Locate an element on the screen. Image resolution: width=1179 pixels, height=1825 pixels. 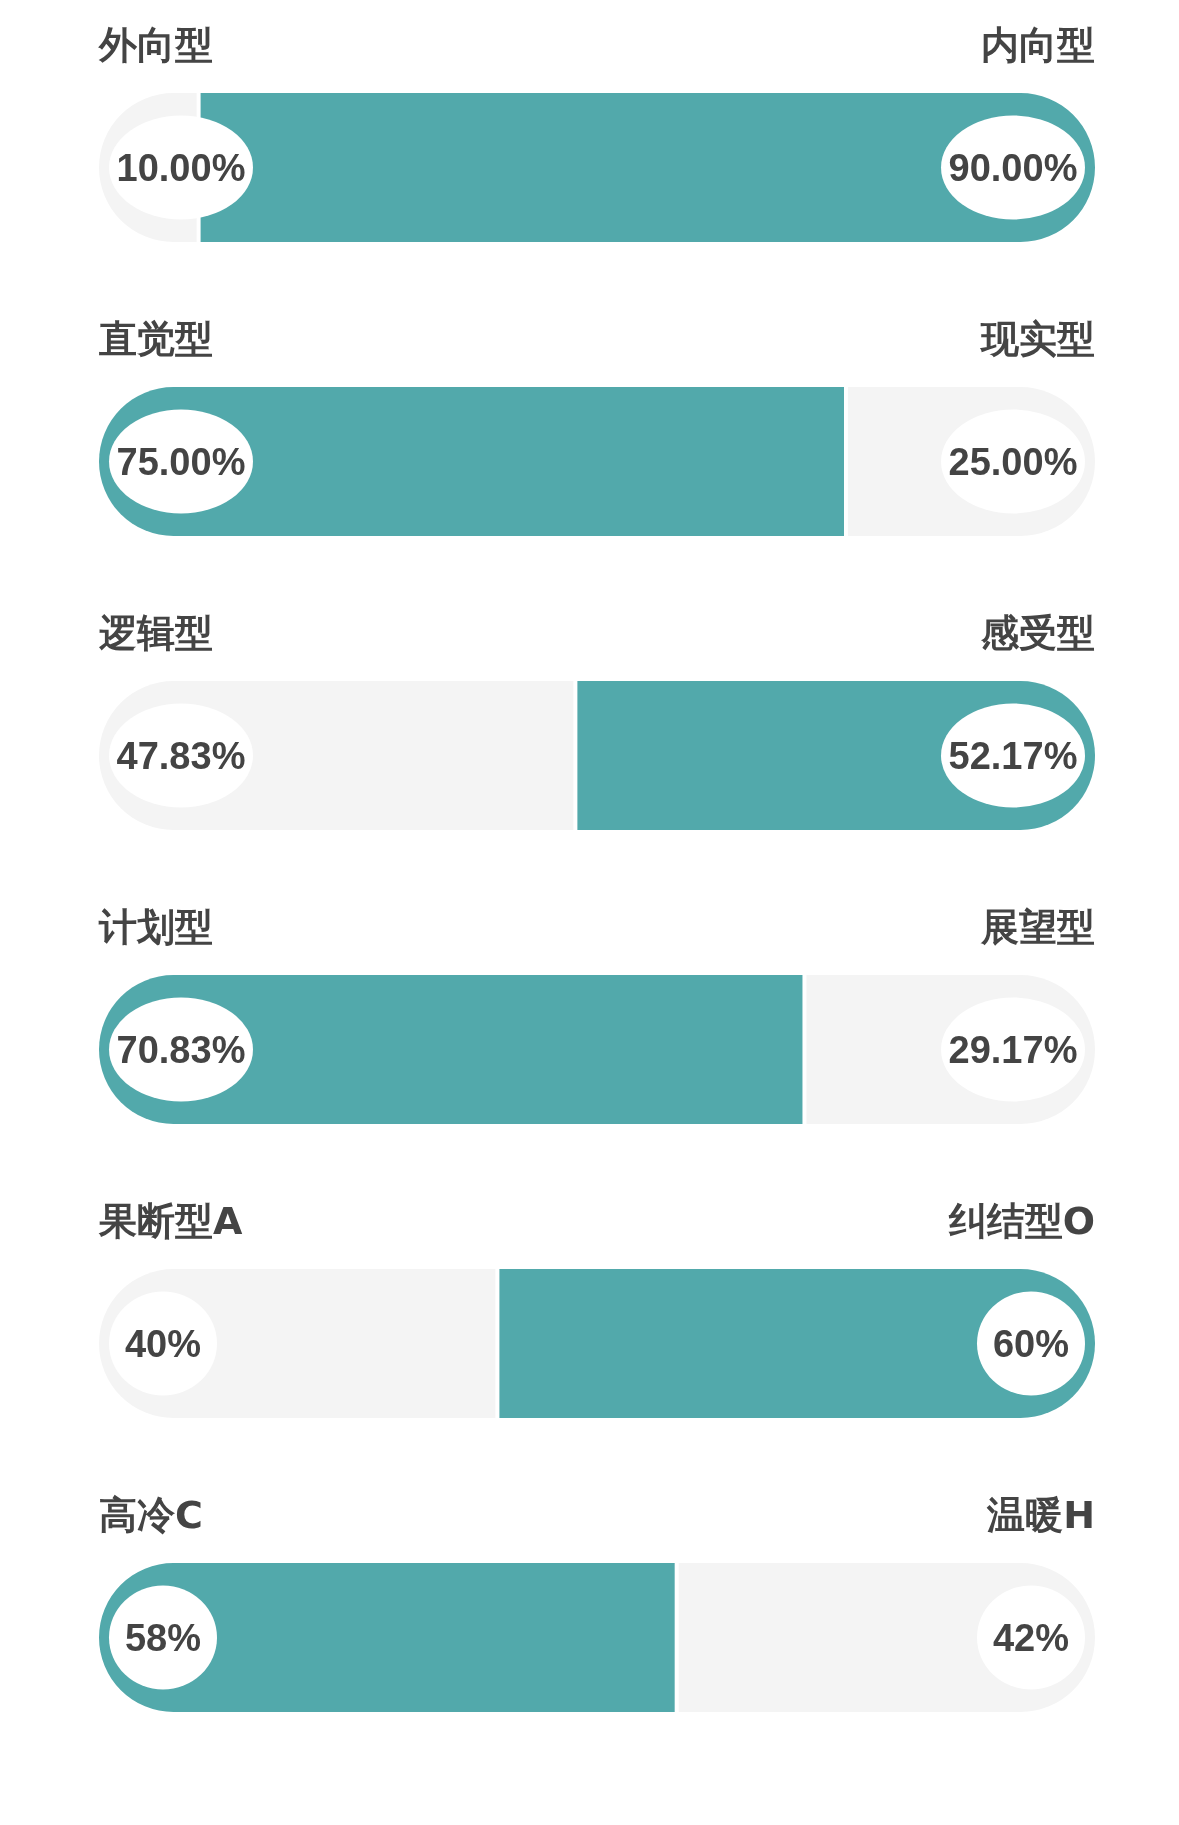
data-label: 25.00% is located at coordinates (1013, 461).